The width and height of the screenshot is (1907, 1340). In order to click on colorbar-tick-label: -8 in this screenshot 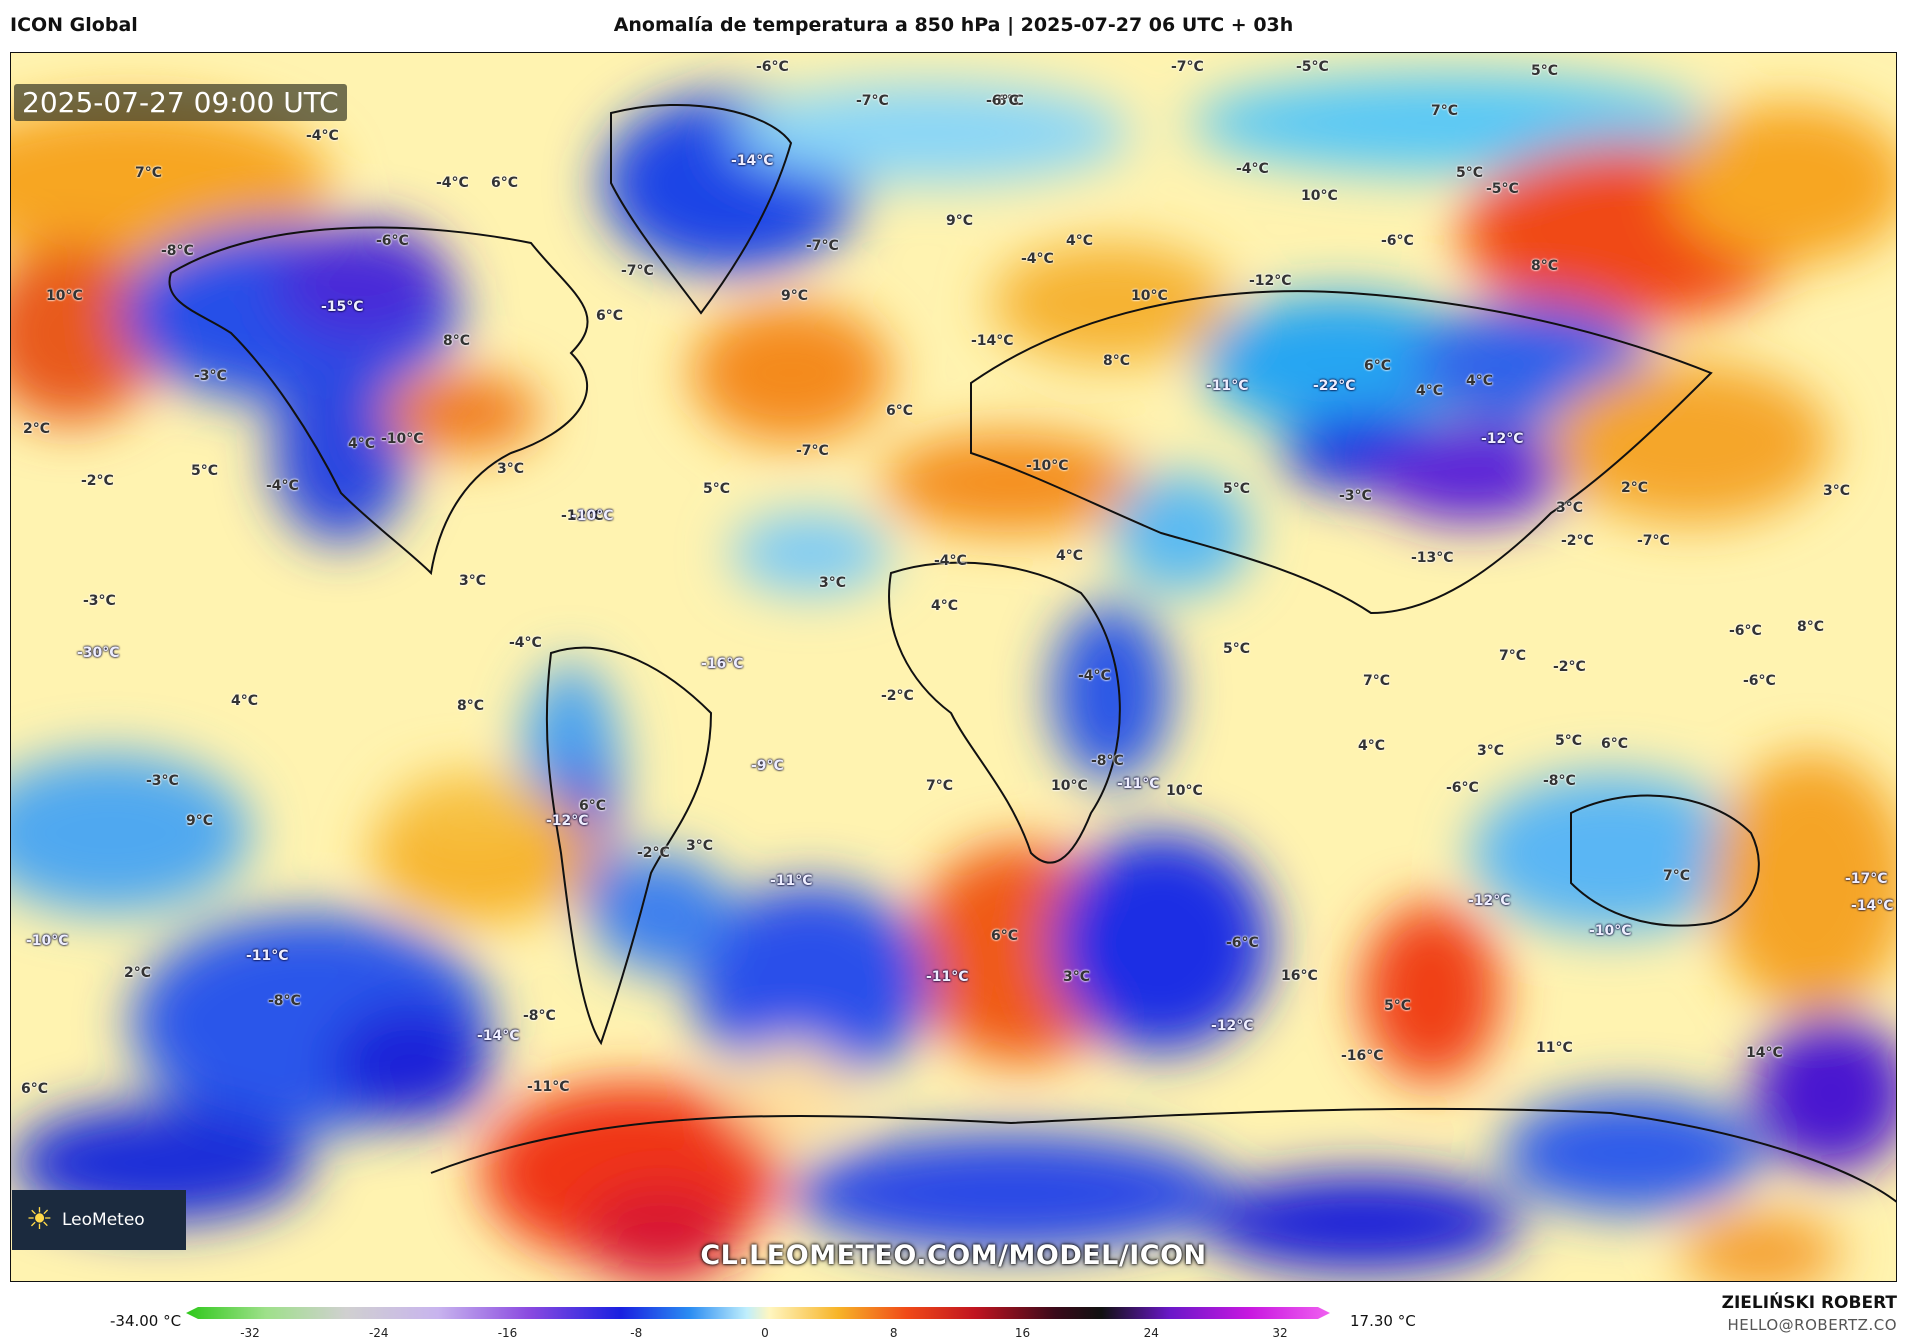, I will do `click(636, 1333)`.